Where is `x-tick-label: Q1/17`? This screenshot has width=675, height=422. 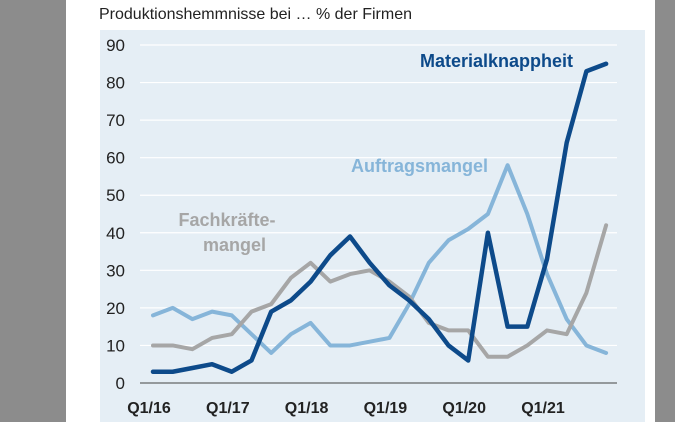 x-tick-label: Q1/17 is located at coordinates (228, 408).